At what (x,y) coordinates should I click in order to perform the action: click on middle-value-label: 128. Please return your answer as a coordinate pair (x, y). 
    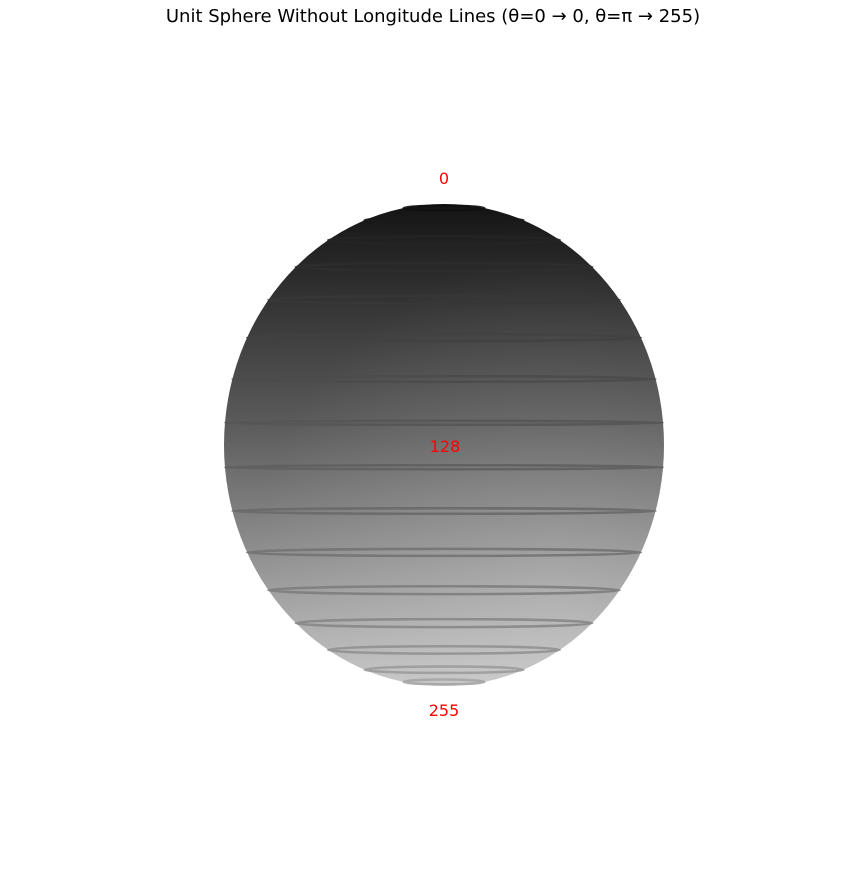
    Looking at the image, I should click on (445, 446).